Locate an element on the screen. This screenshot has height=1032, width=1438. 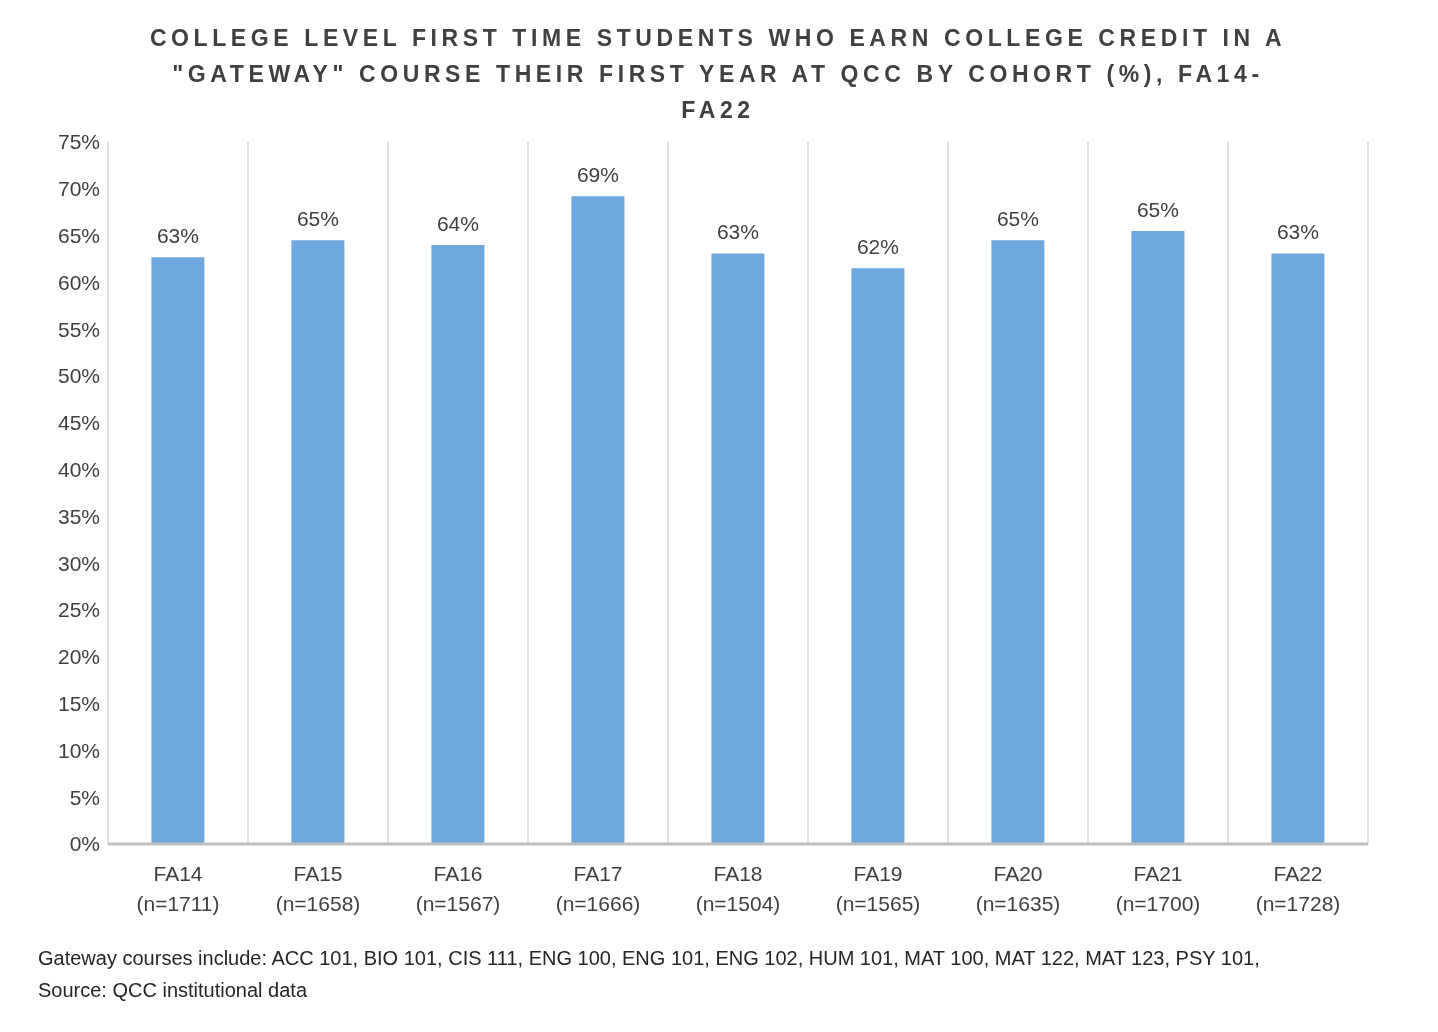
y-tick-label: 20% is located at coordinates (78, 657).